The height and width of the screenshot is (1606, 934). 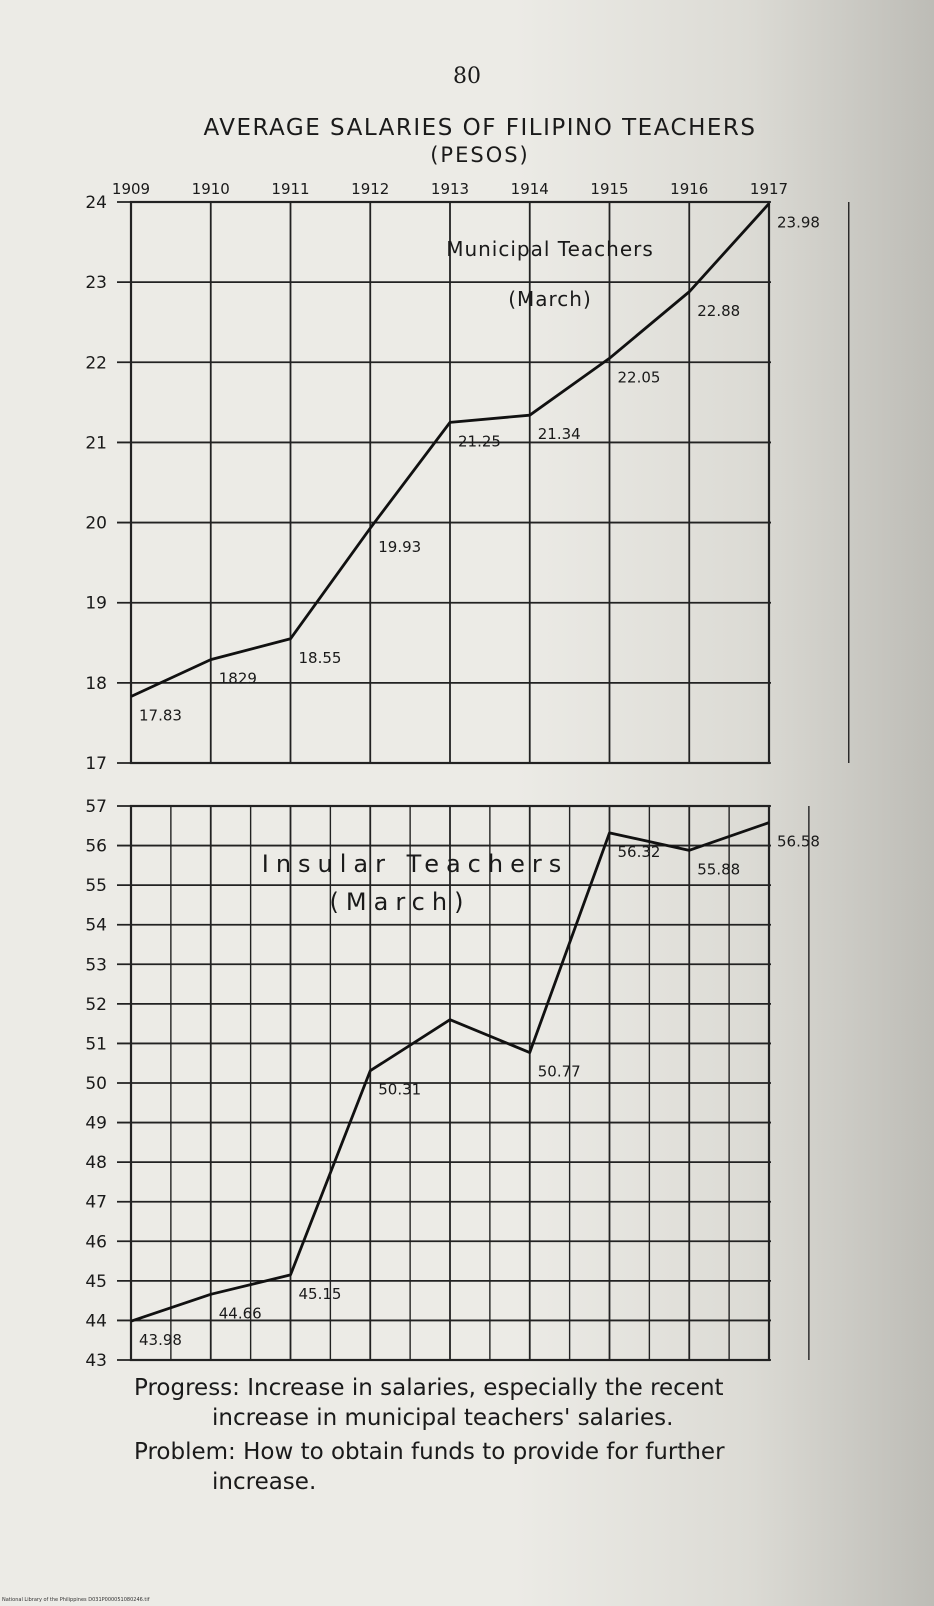 What do you see at coordinates (639, 377) in the screenshot?
I see `data-label: 22.05` at bounding box center [639, 377].